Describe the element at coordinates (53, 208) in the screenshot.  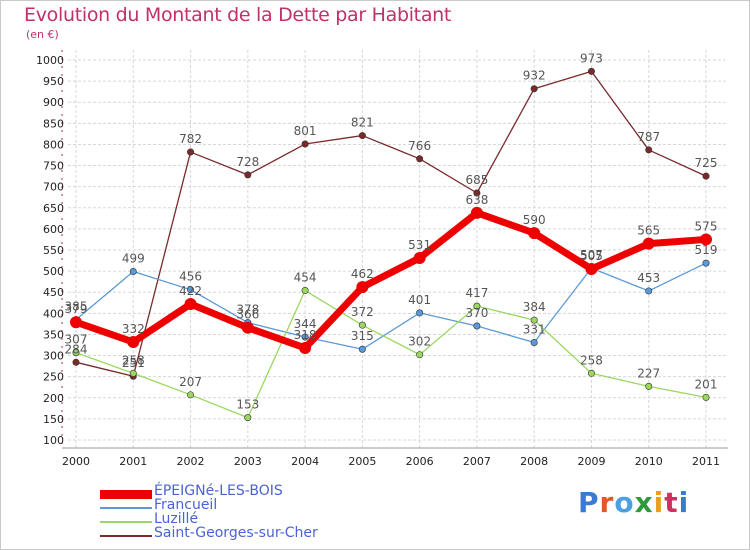
I see `y-tick-label: 650` at that location.